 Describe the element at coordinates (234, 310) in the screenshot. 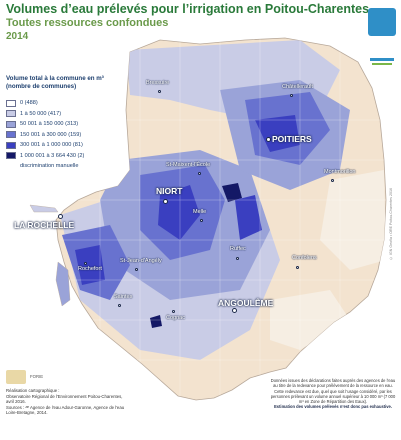

I see `city-marker-angouleme` at that location.